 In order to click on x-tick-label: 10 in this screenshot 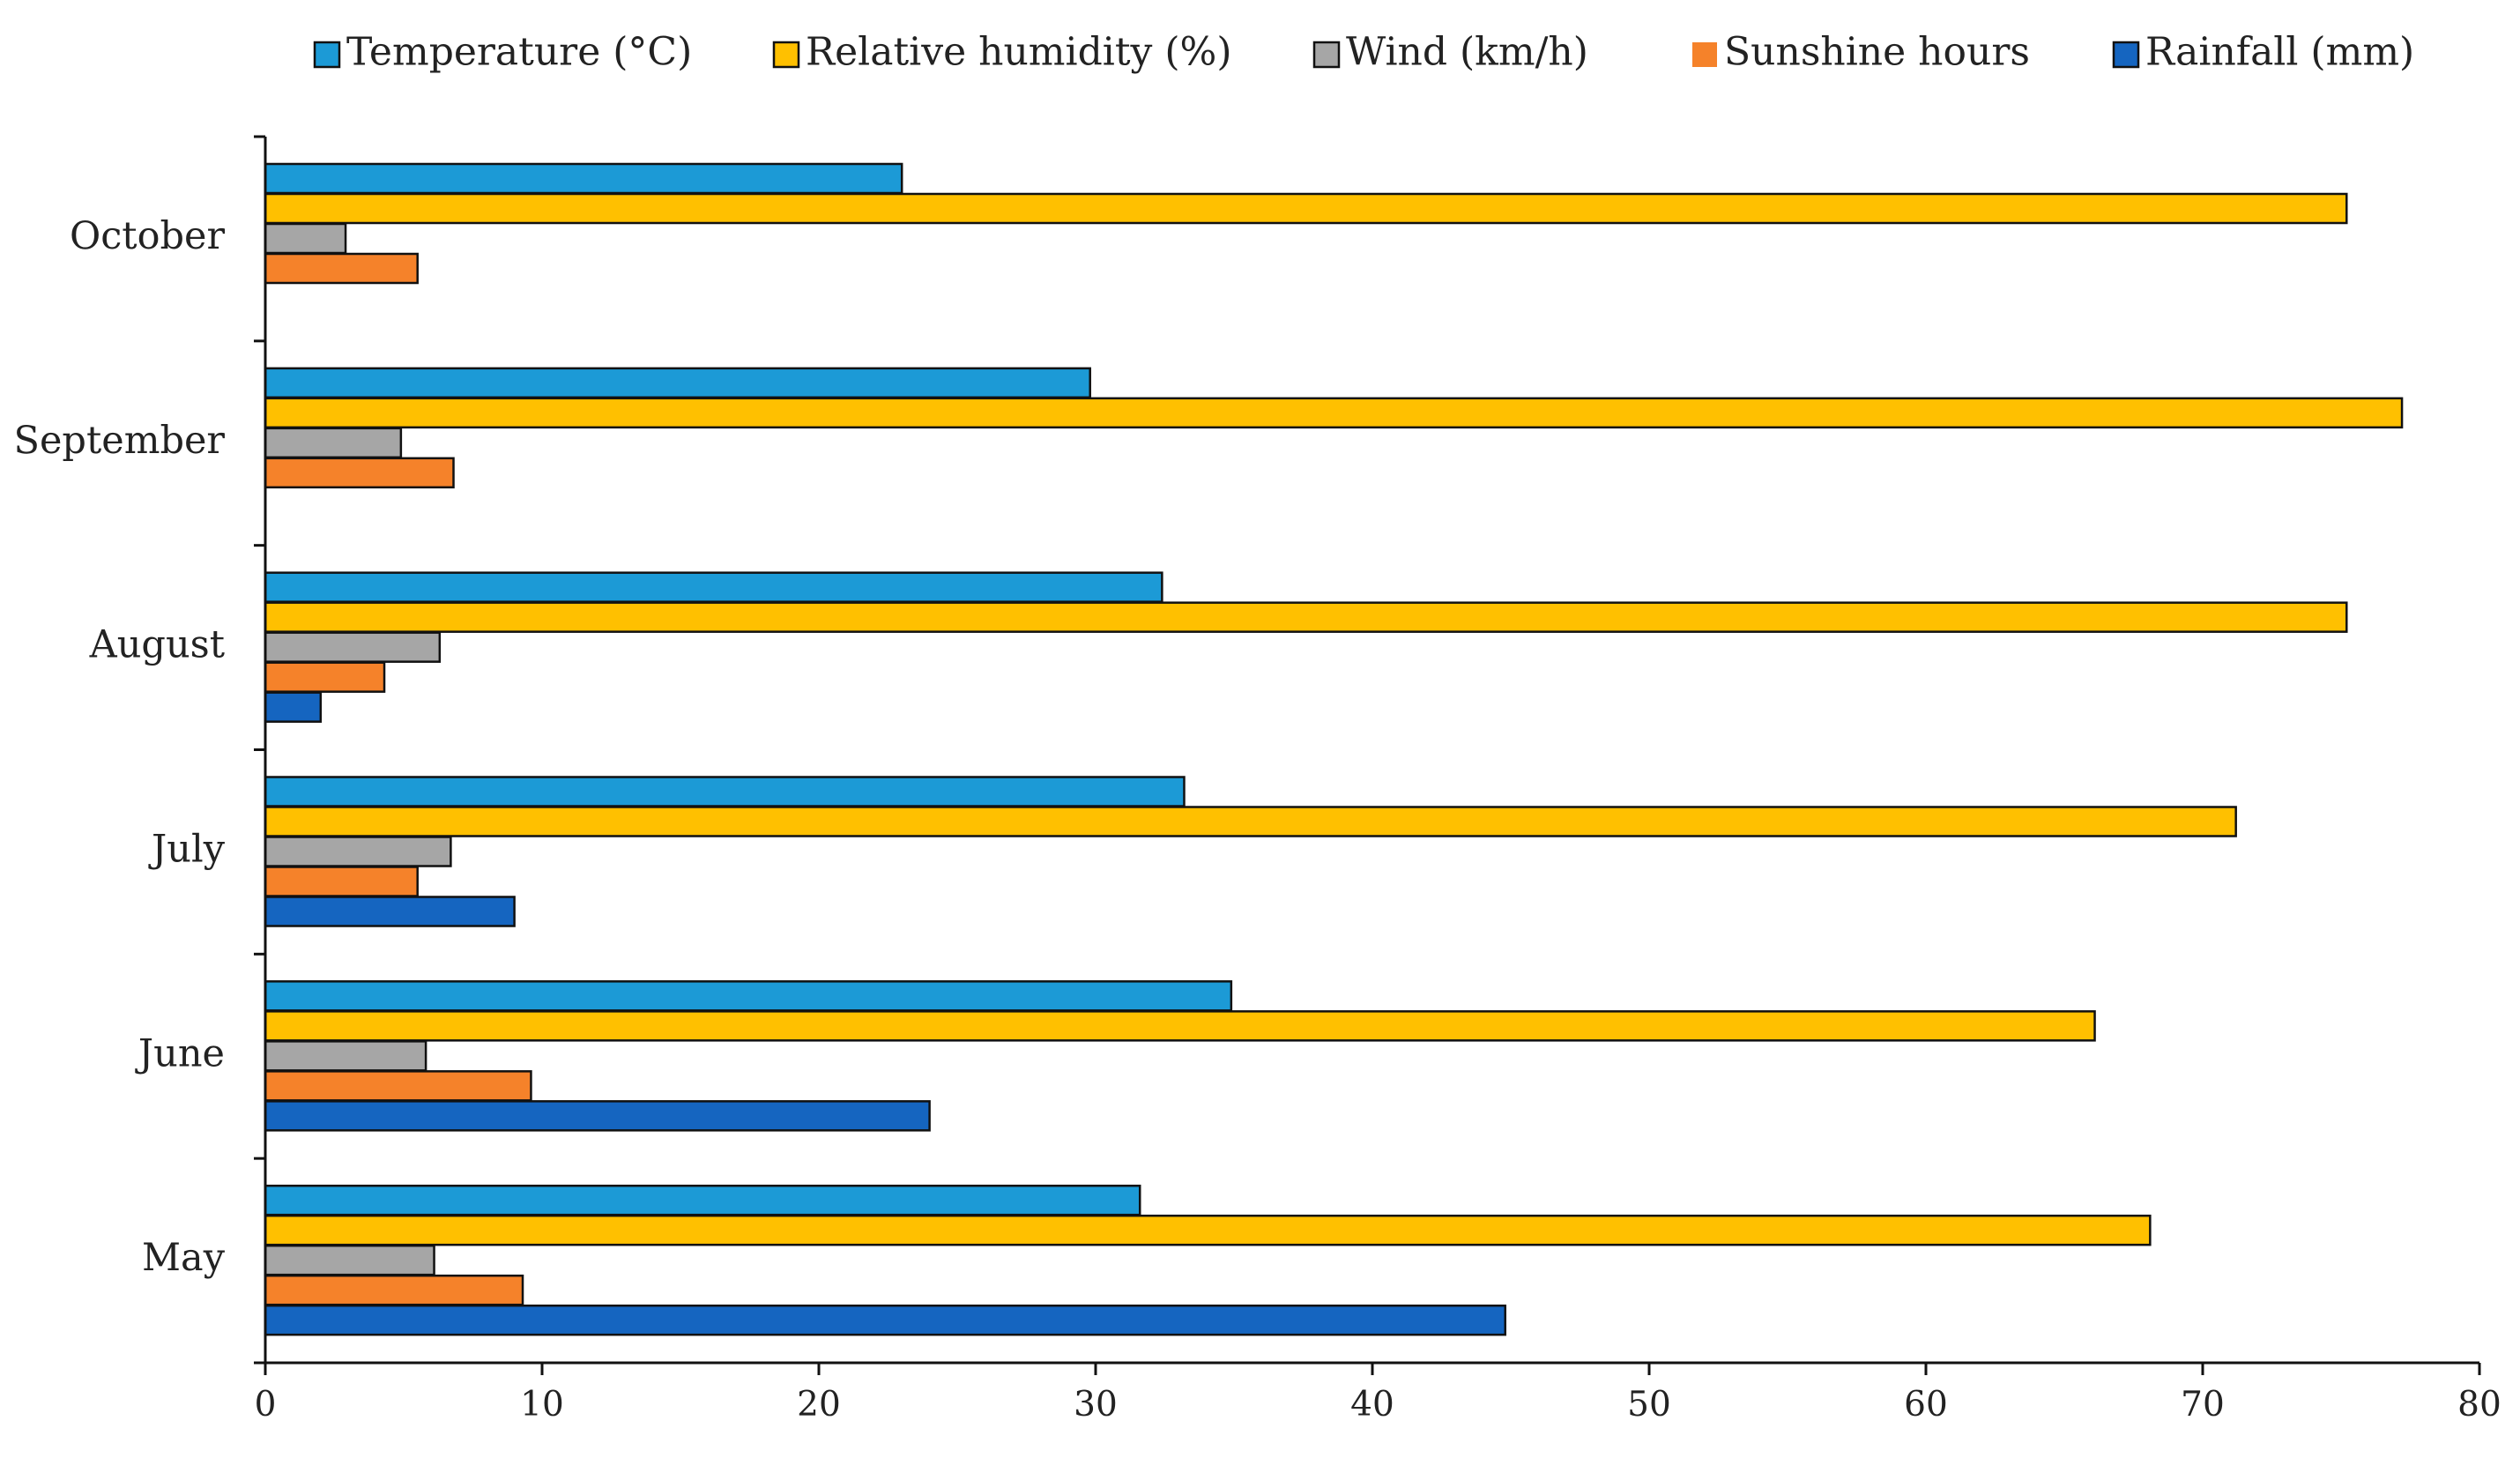, I will do `click(542, 1405)`.